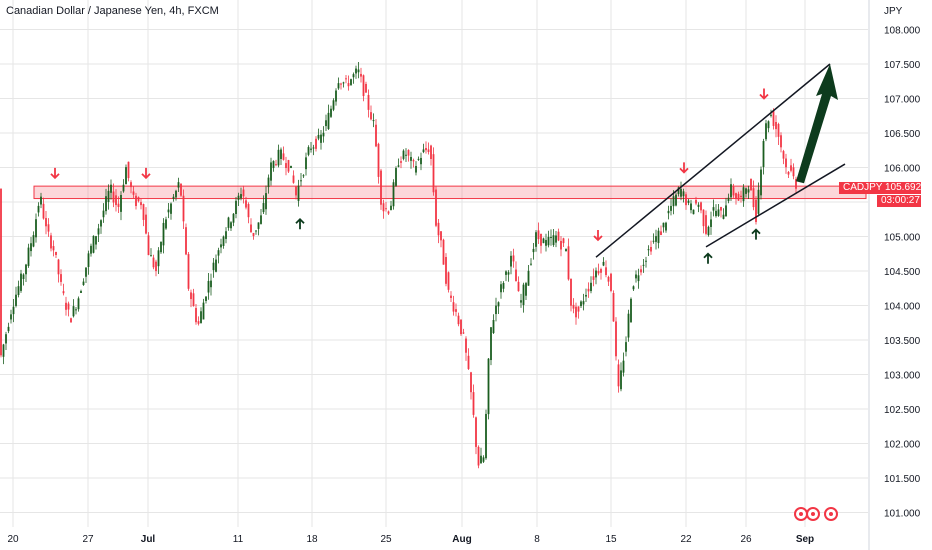 This screenshot has height=550, width=932. I want to click on trend-lines, so click(720, 160).